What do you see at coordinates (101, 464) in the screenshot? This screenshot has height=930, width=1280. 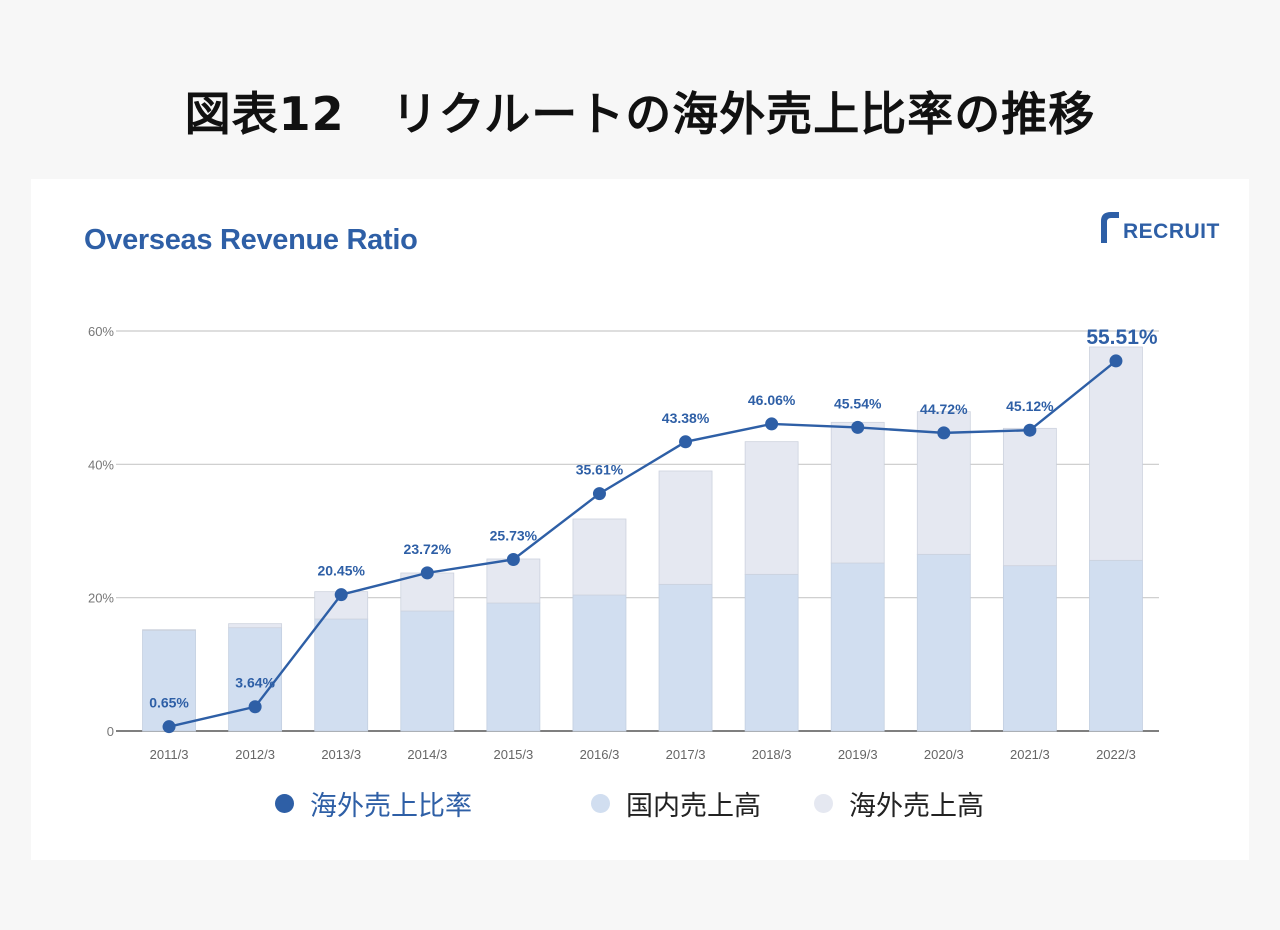 I see `y-tick-label: 40%` at bounding box center [101, 464].